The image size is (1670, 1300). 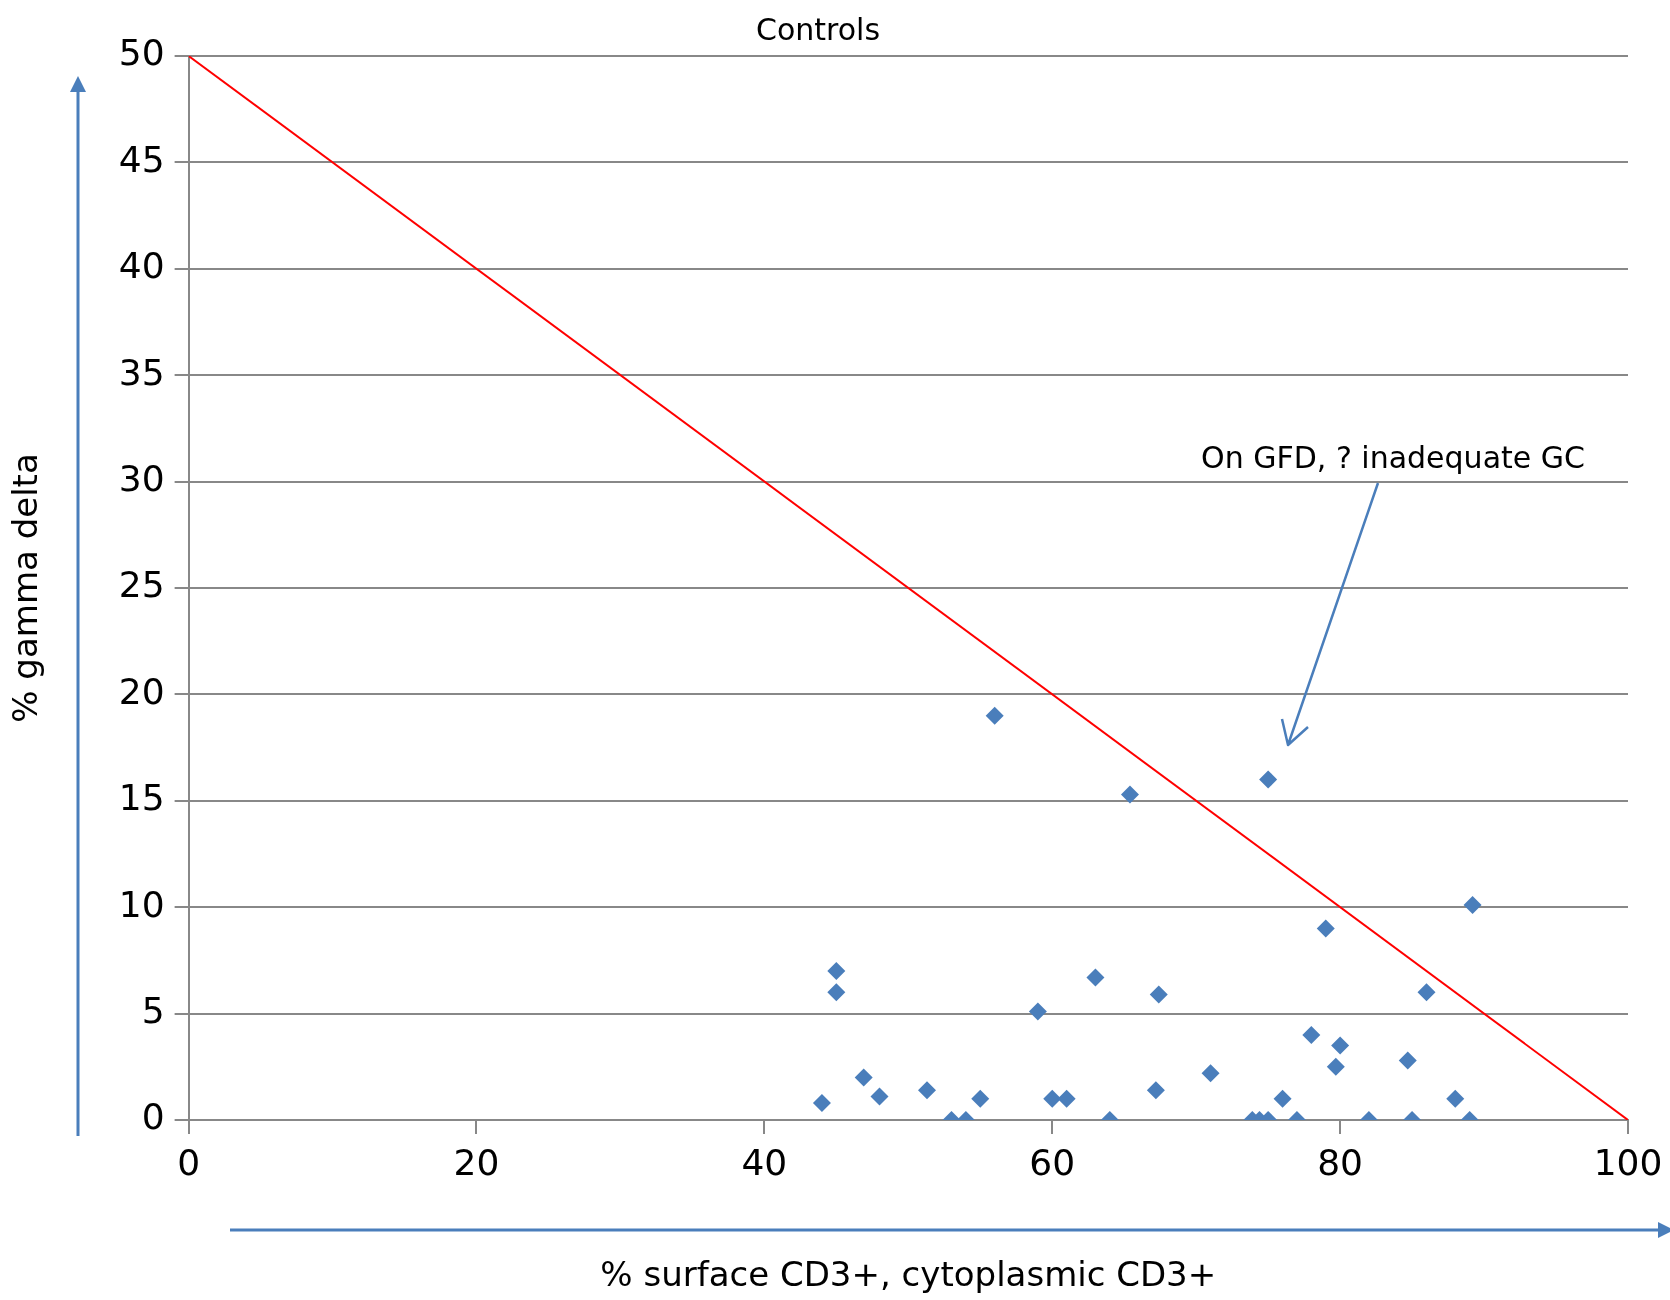 What do you see at coordinates (476, 1162) in the screenshot?
I see `x-tick-label: 20` at bounding box center [476, 1162].